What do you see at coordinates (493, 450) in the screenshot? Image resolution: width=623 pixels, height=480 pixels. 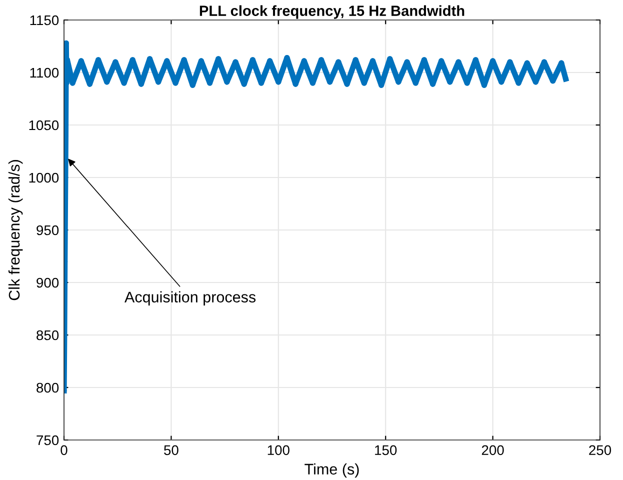 I see `x-tick-label: 200` at bounding box center [493, 450].